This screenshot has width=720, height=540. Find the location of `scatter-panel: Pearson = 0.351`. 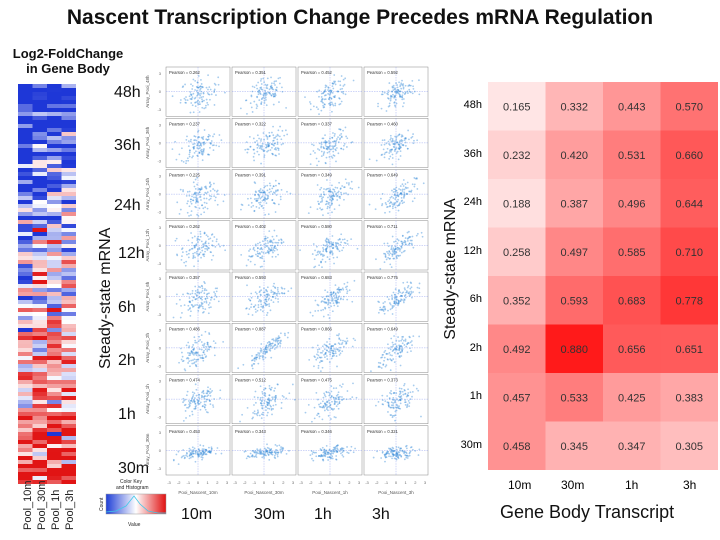

scatter-panel: Pearson = 0.351 is located at coordinates (264, 91).